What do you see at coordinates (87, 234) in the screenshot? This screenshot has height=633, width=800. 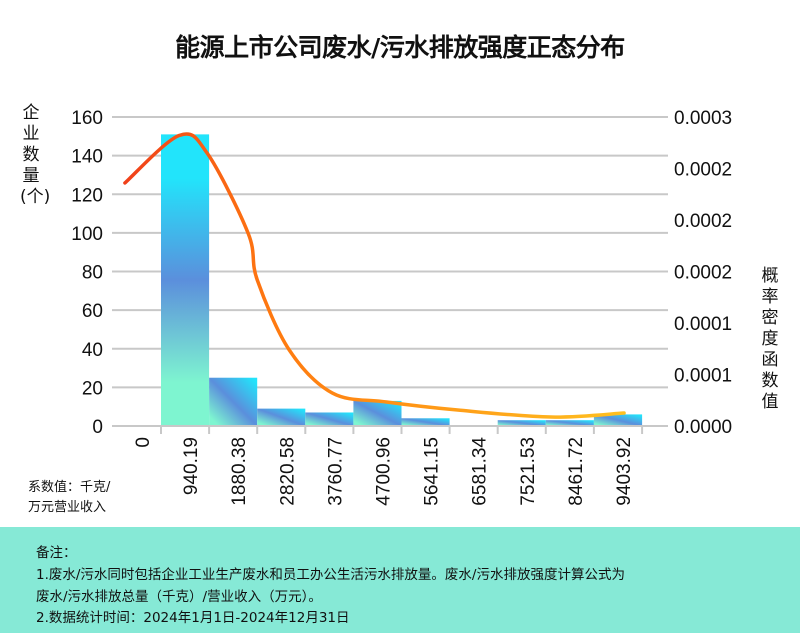 I see `y-tick-label: 100` at bounding box center [87, 234].